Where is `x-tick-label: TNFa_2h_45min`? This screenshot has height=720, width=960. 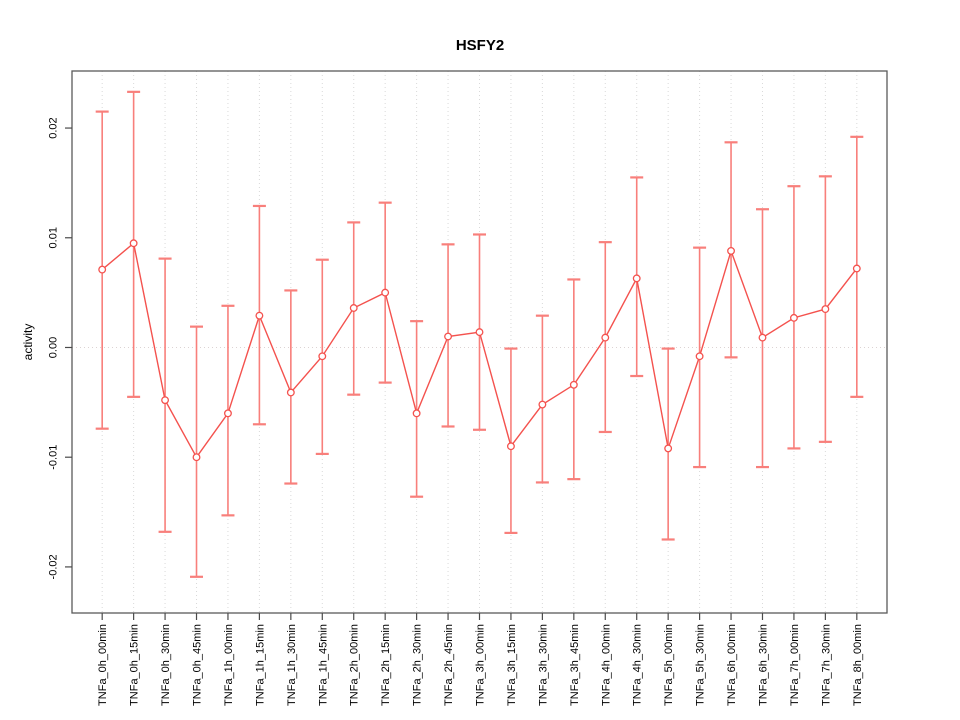 x-tick-label: TNFa_2h_45min is located at coordinates (449, 665).